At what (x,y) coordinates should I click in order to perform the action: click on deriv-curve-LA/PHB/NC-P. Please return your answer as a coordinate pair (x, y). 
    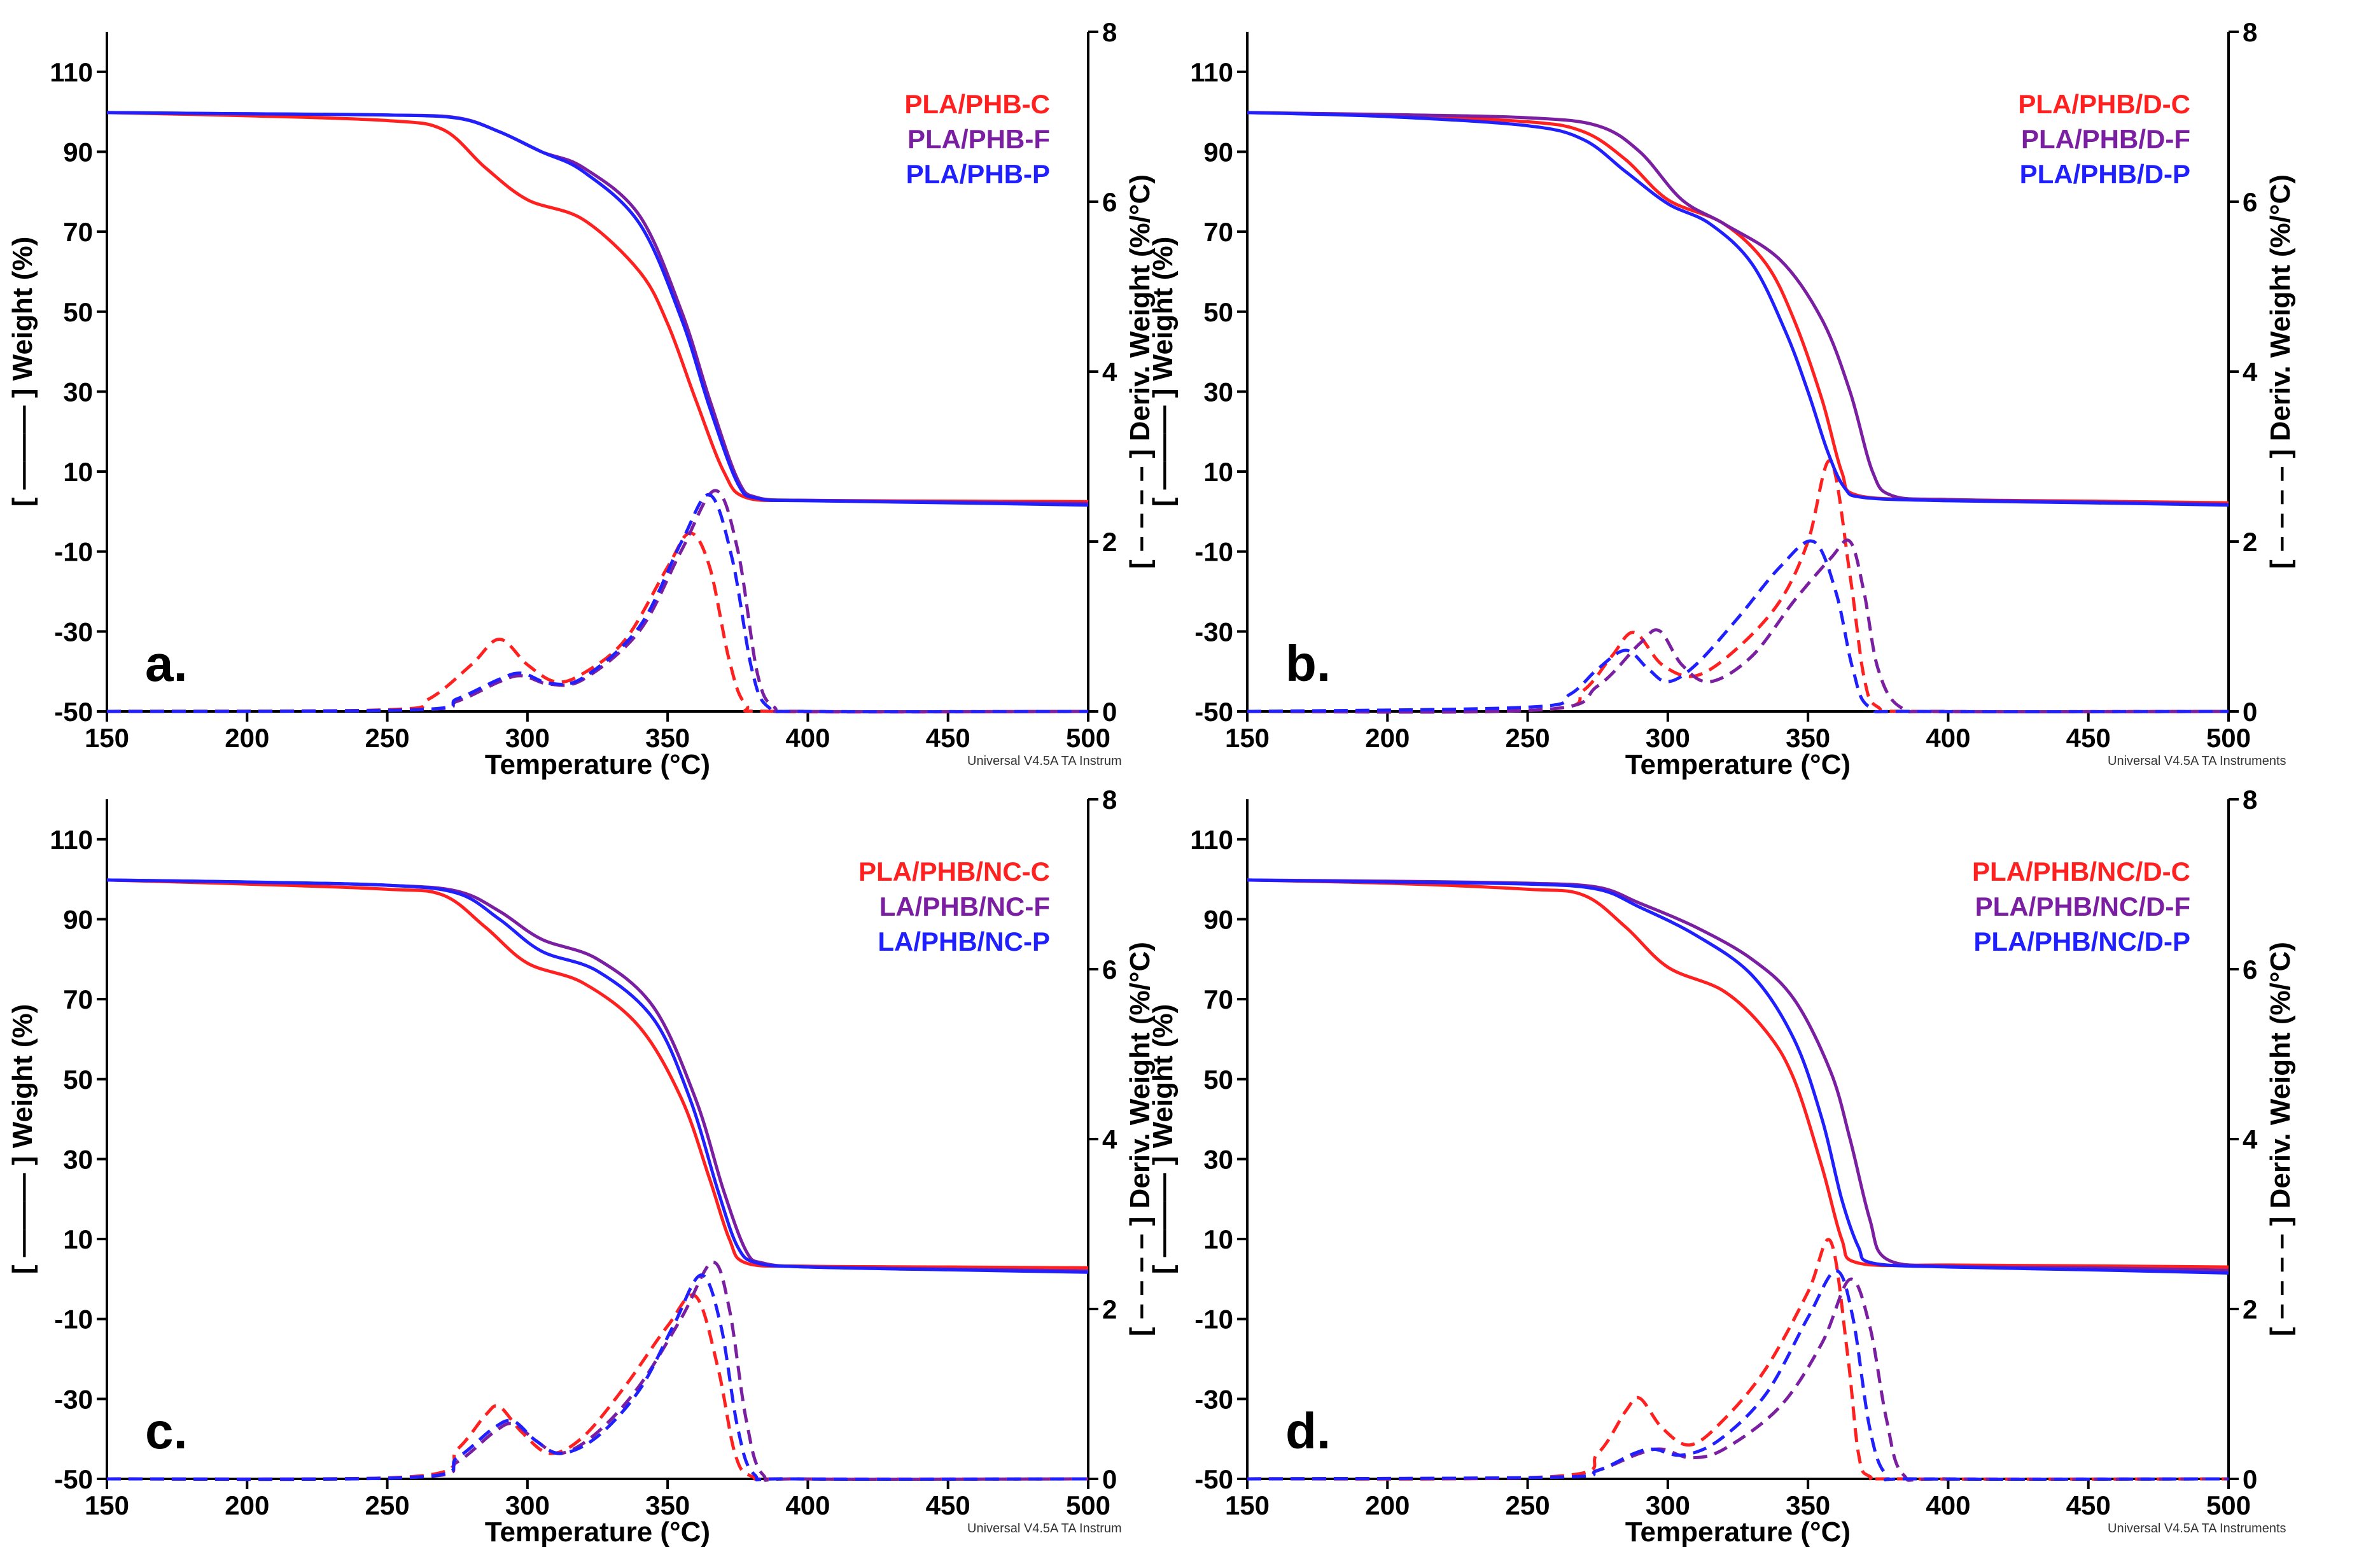
    Looking at the image, I should click on (597, 1377).